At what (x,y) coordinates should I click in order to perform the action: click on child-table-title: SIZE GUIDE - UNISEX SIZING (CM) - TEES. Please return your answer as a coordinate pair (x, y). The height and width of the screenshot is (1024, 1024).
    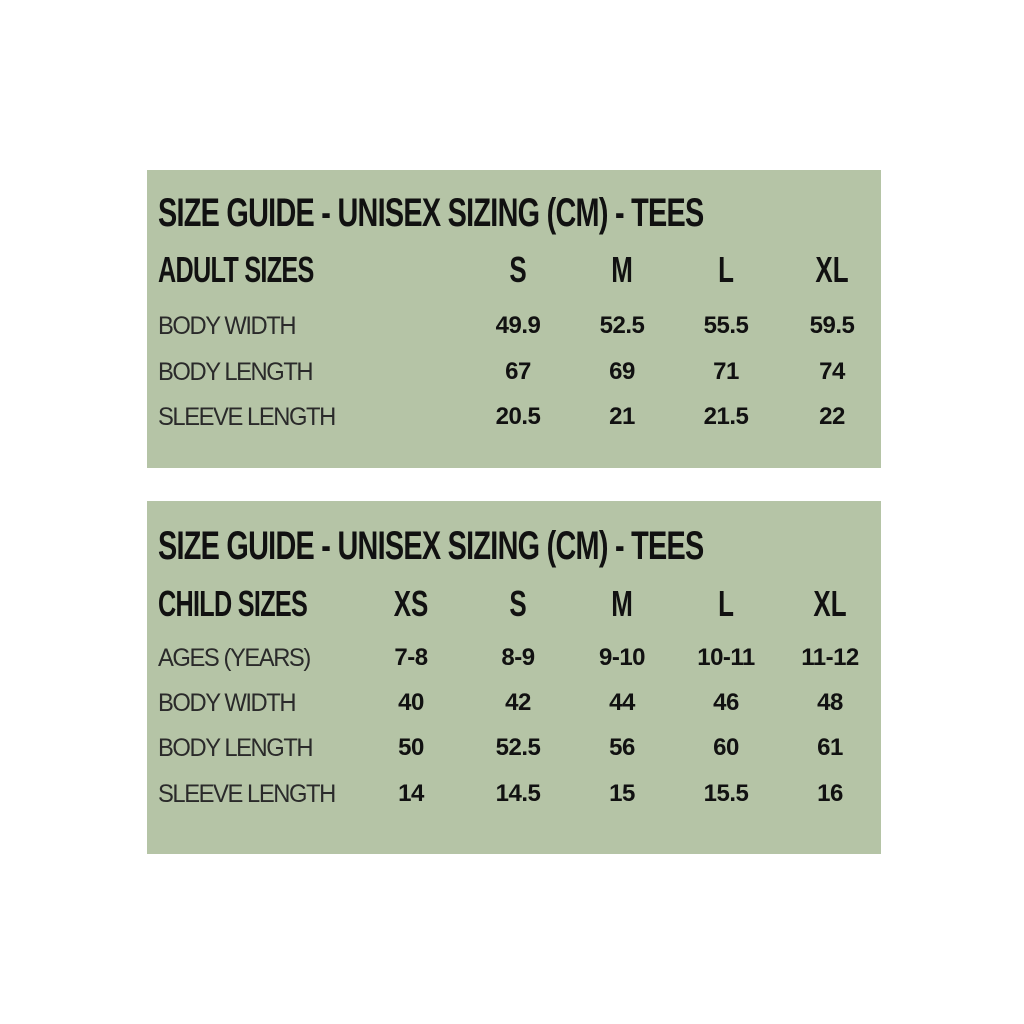
    Looking at the image, I should click on (431, 546).